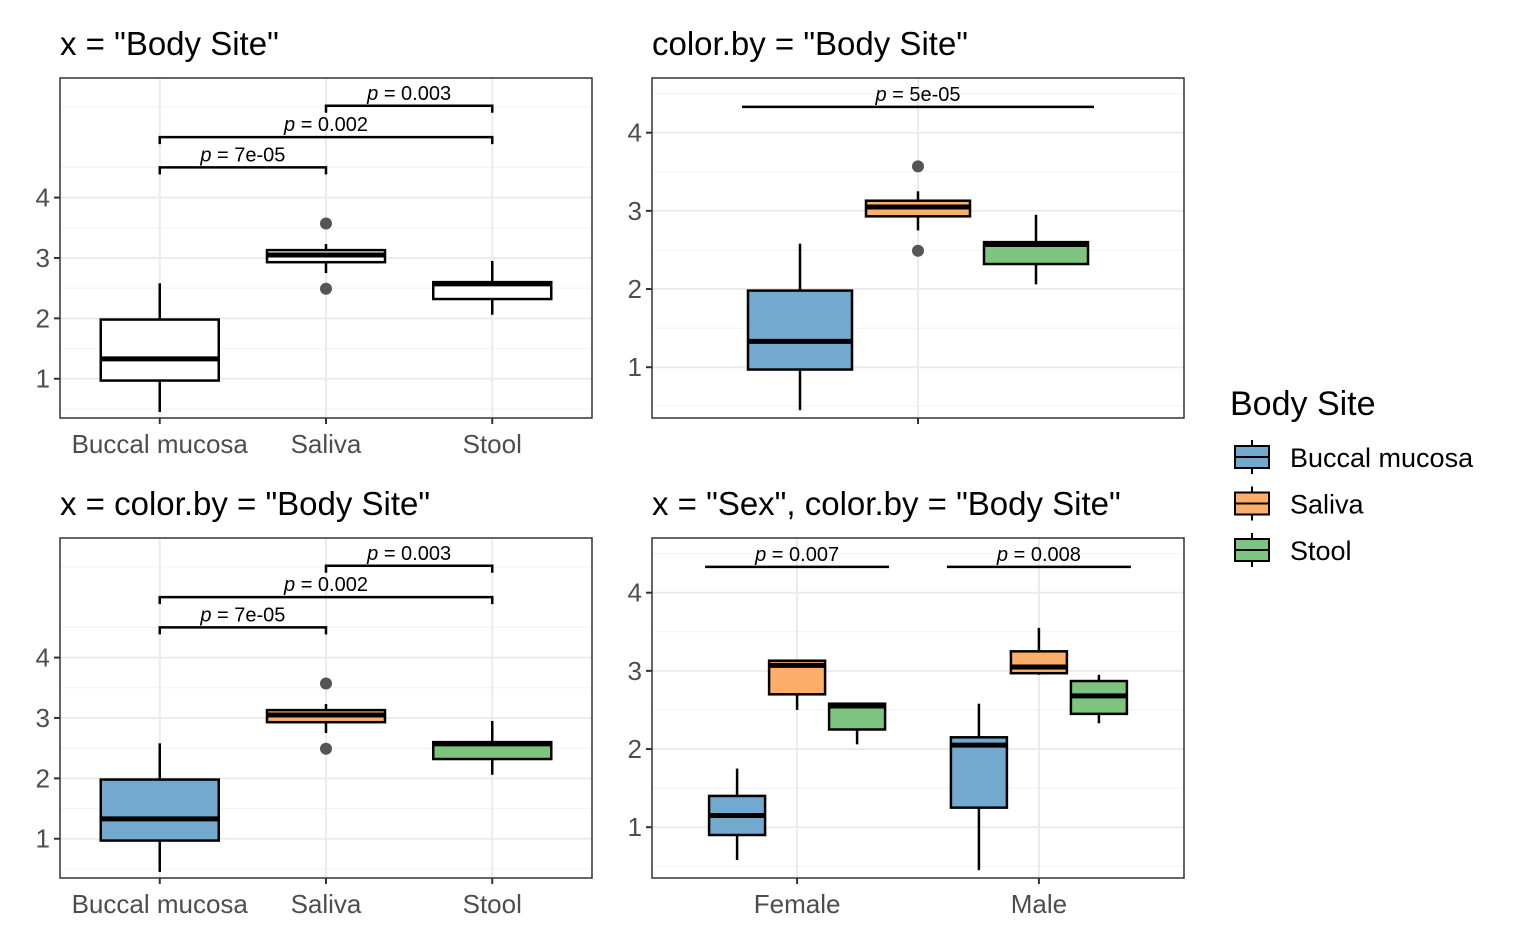  What do you see at coordinates (1303, 404) in the screenshot?
I see `legend-title: Body Site` at bounding box center [1303, 404].